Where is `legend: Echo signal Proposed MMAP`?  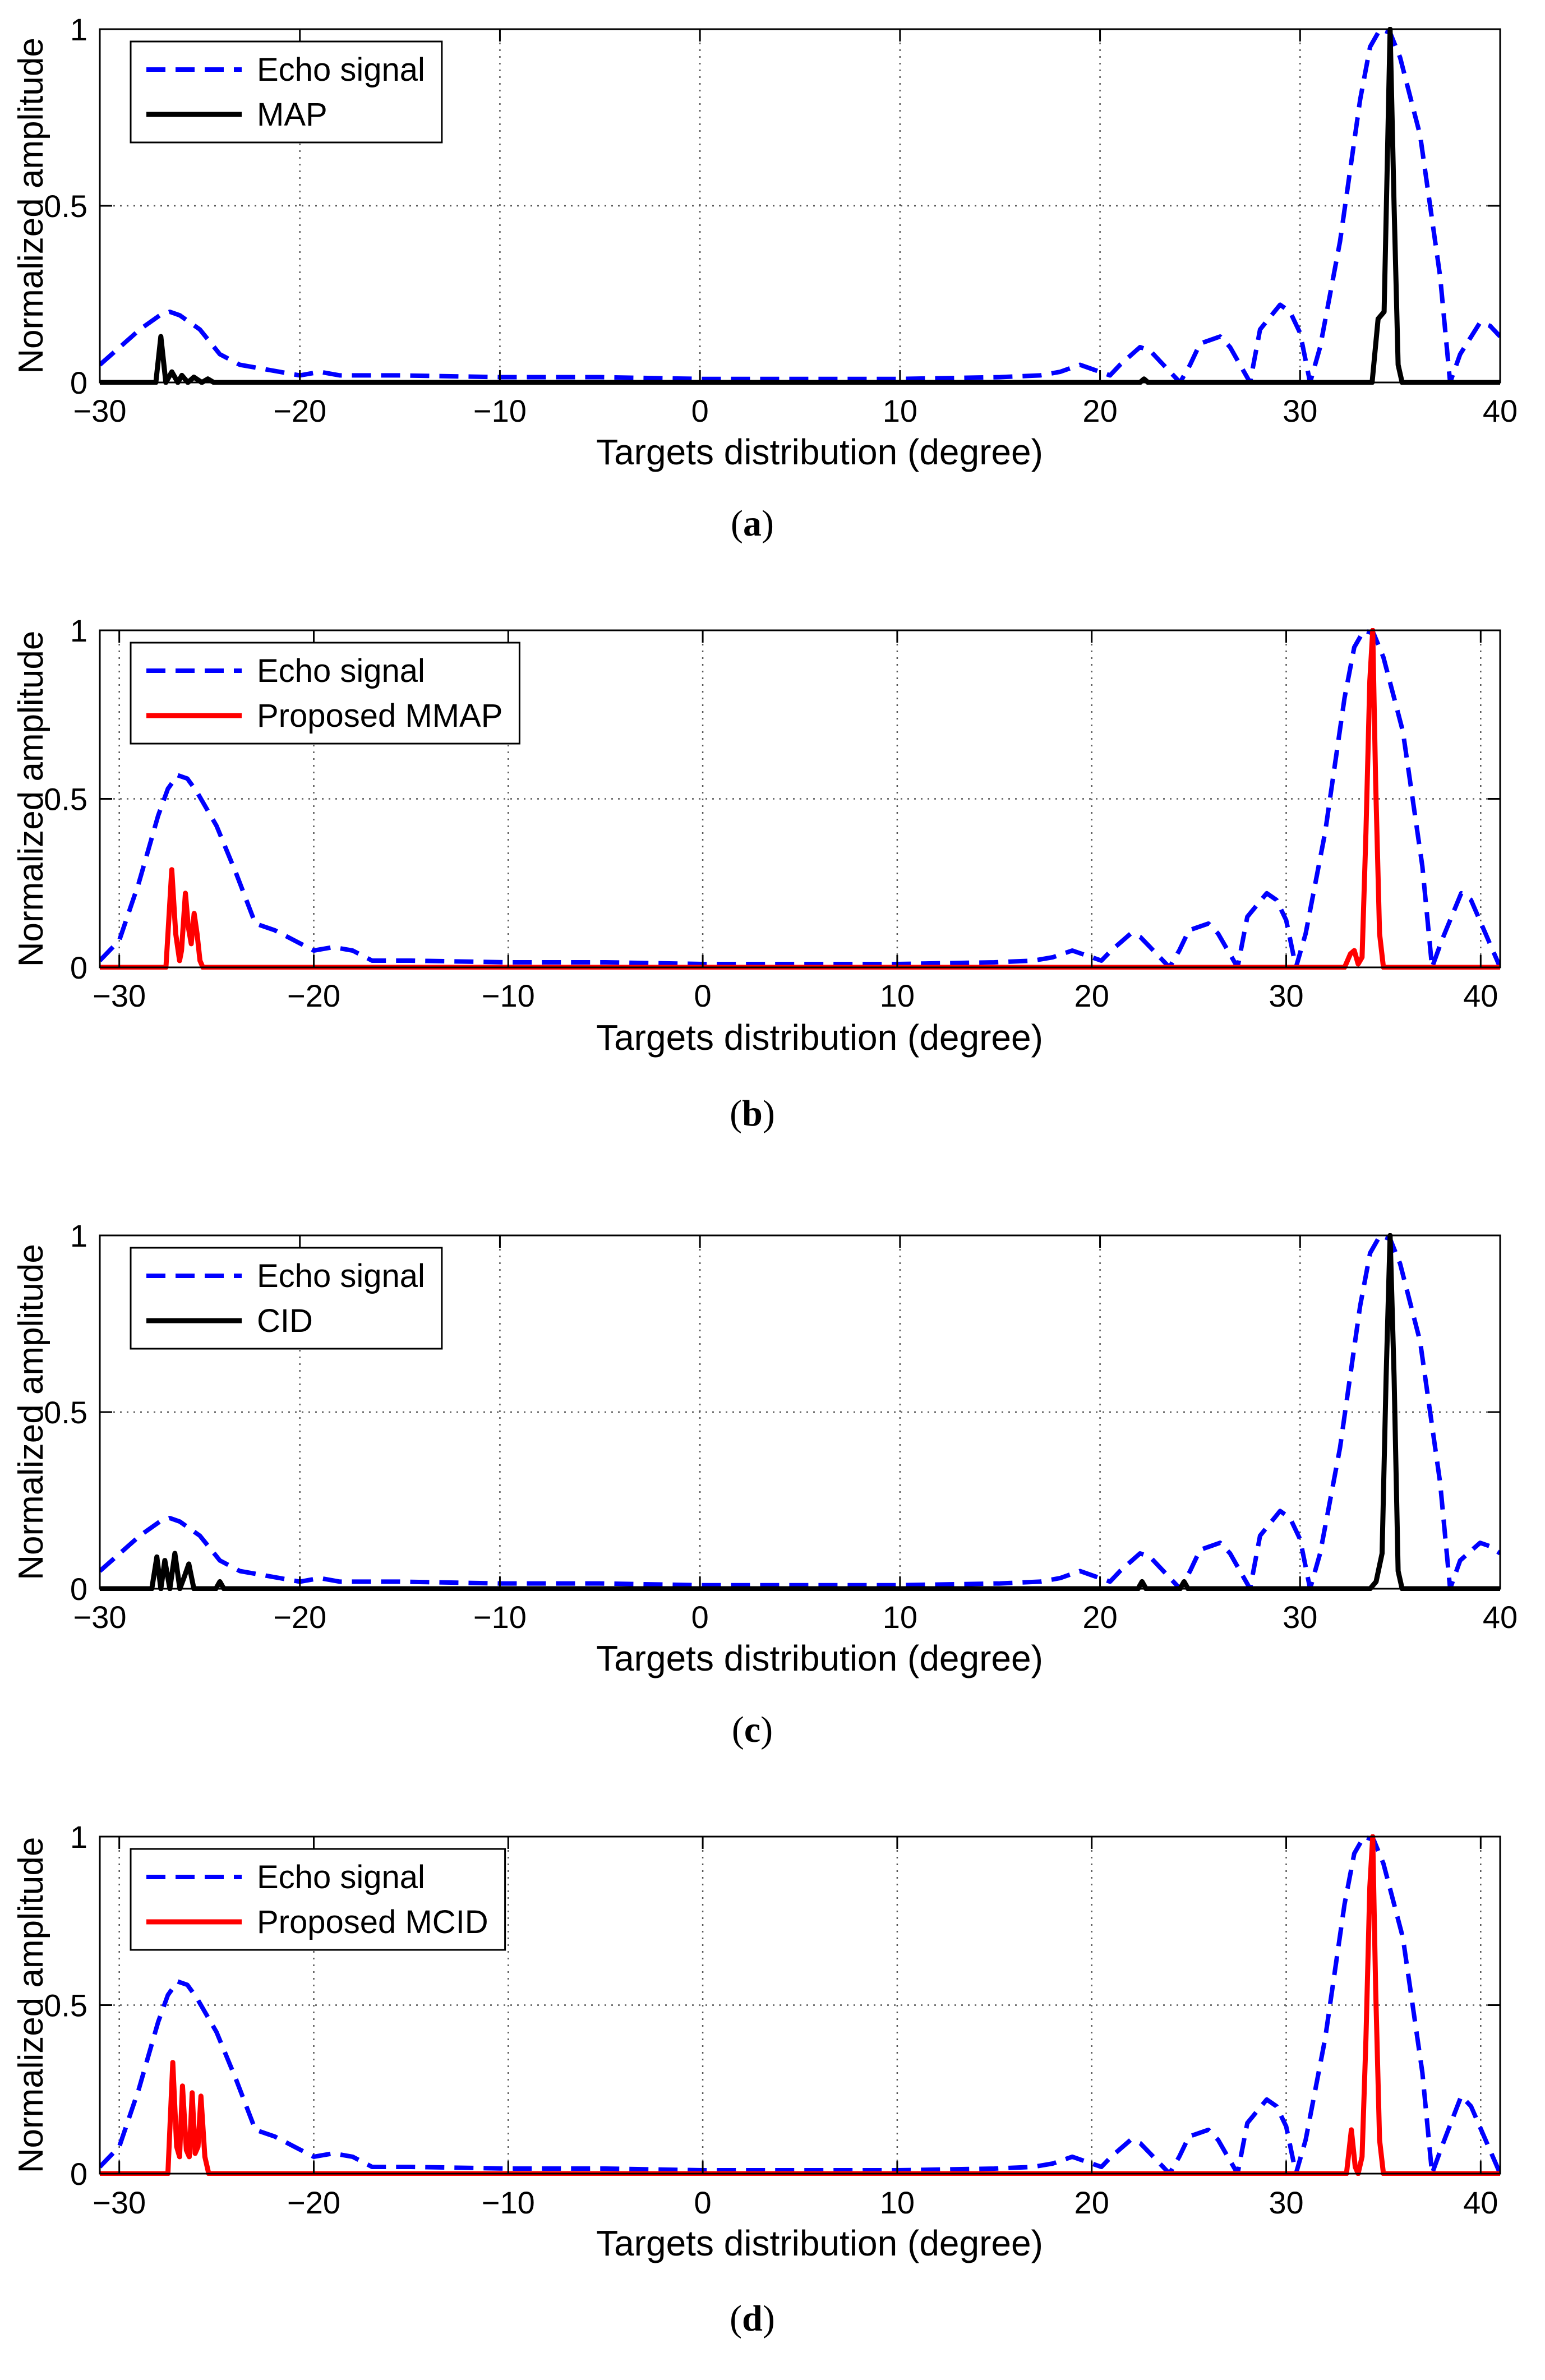 legend: Echo signal Proposed MMAP is located at coordinates (325, 693).